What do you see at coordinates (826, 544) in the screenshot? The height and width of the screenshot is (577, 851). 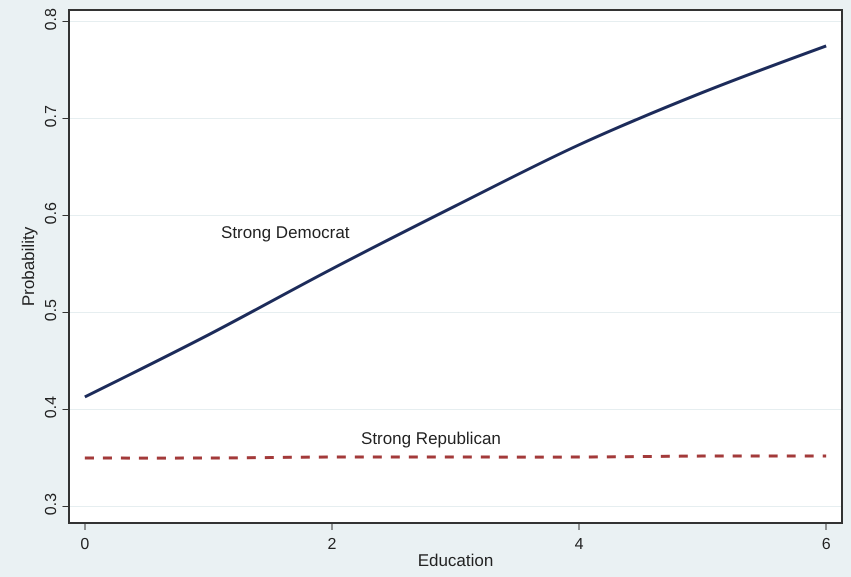 I see `x-tick-label: 6` at bounding box center [826, 544].